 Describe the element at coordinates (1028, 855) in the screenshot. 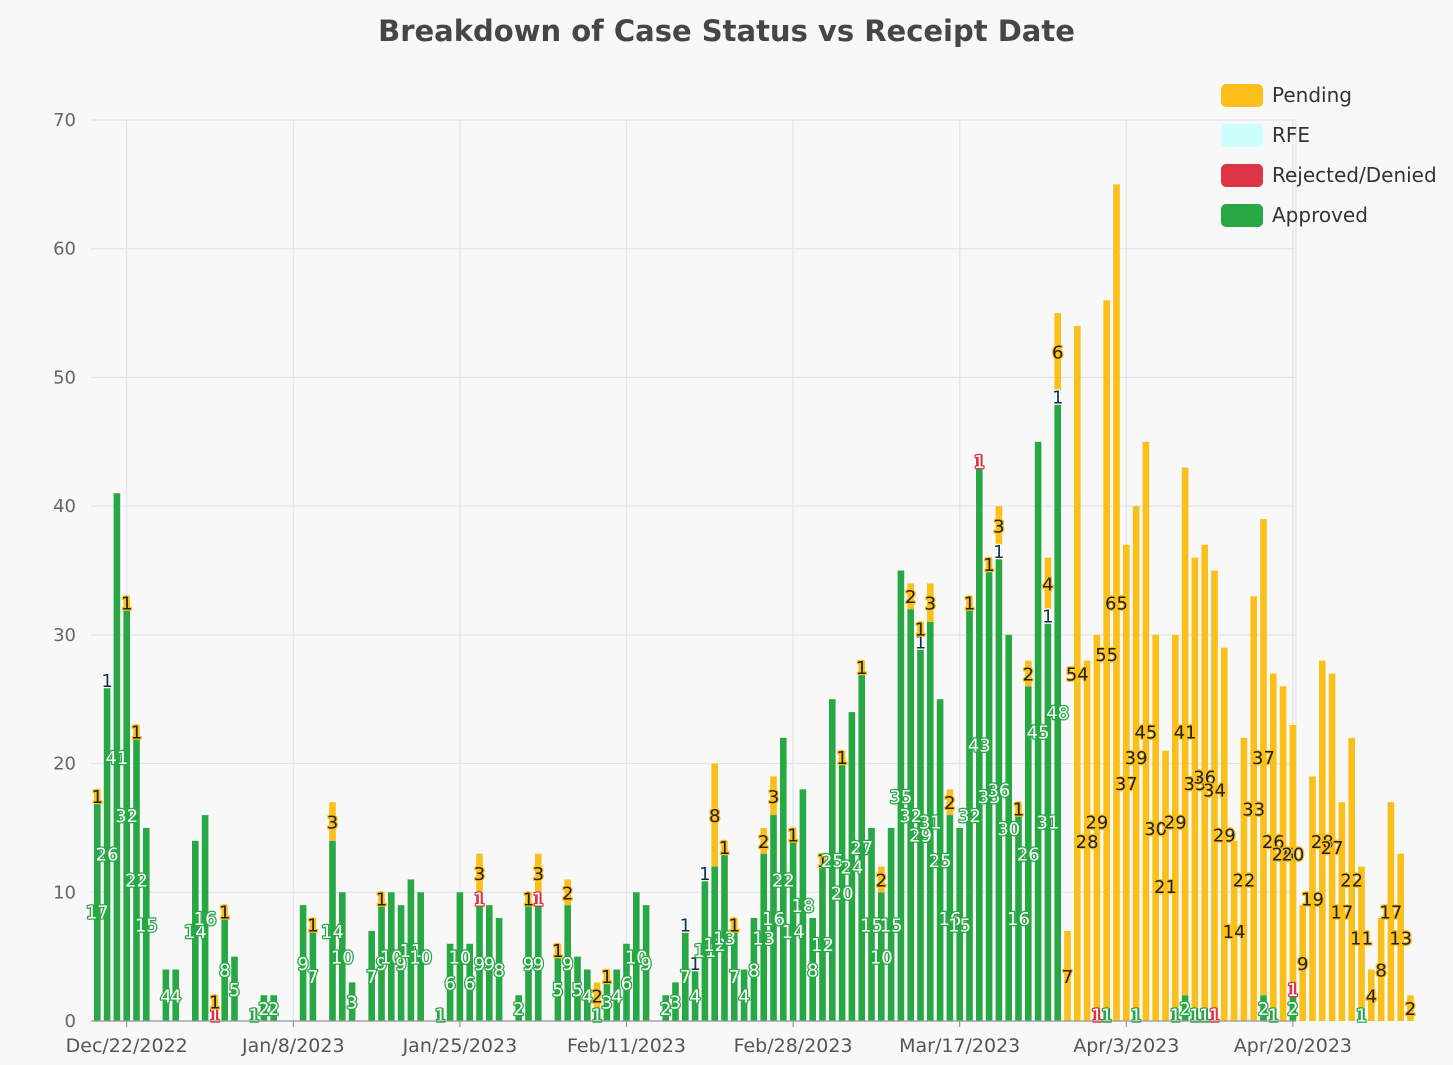

I see `data-label-approved: 26` at that location.